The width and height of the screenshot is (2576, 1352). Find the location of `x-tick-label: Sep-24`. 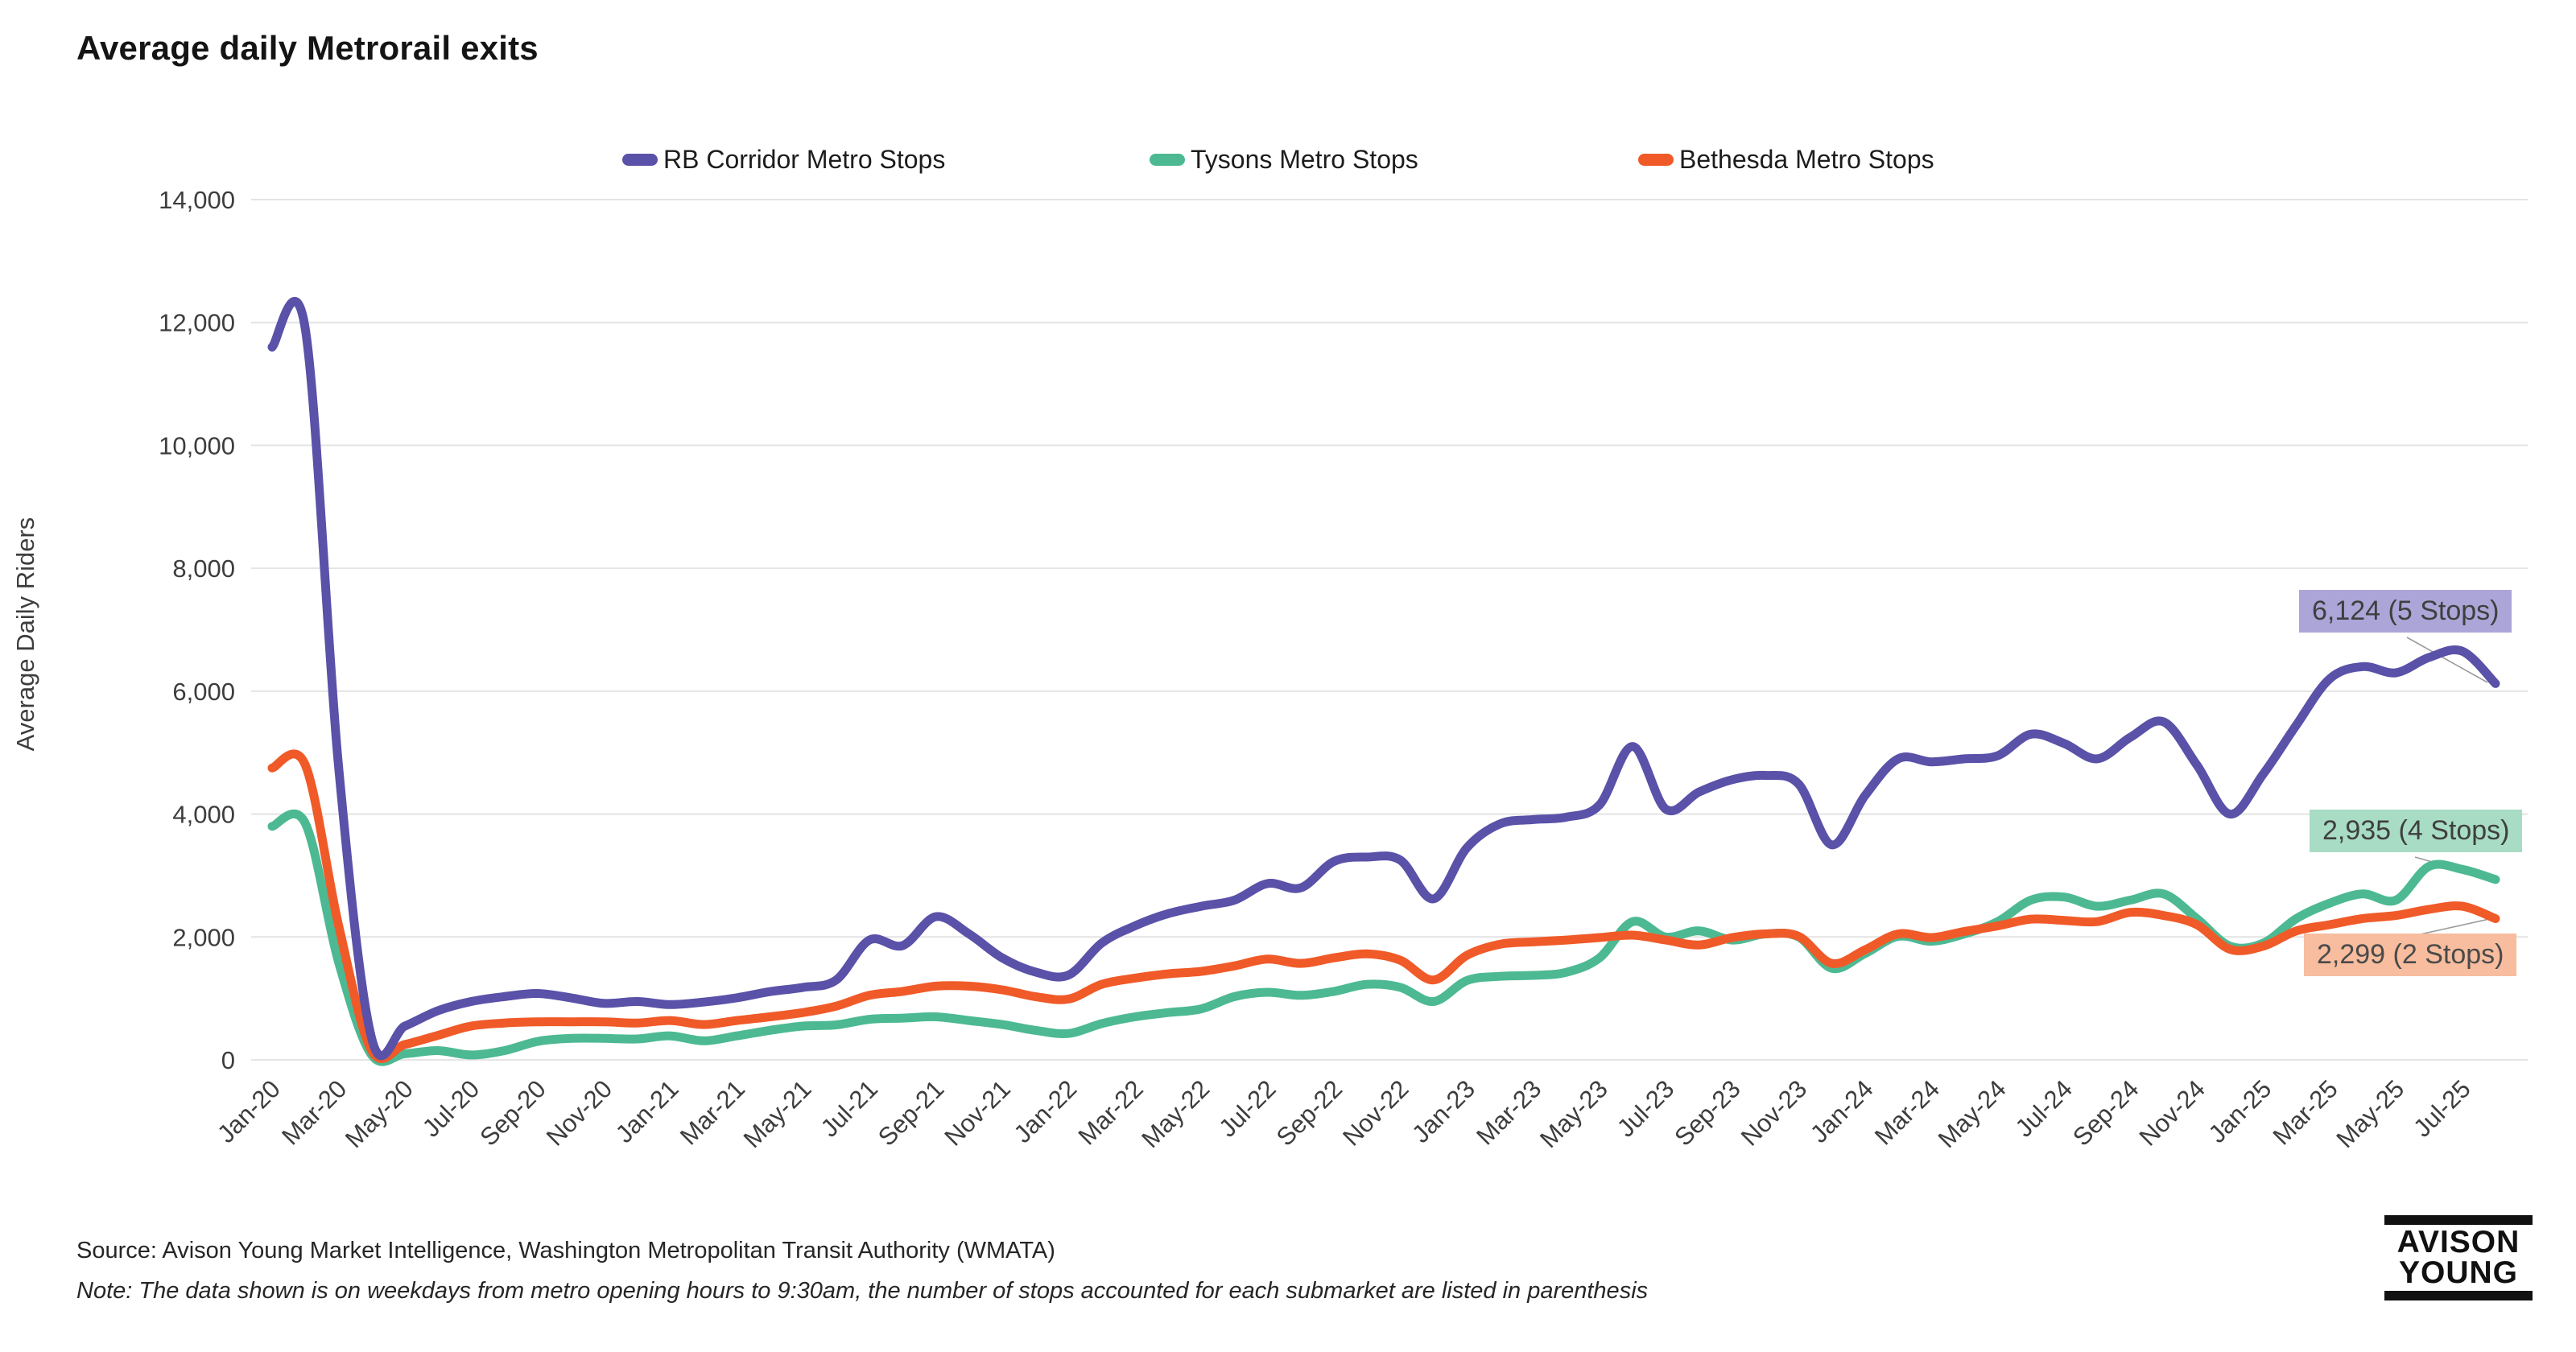

x-tick-label: Sep-24 is located at coordinates (2105, 1112).